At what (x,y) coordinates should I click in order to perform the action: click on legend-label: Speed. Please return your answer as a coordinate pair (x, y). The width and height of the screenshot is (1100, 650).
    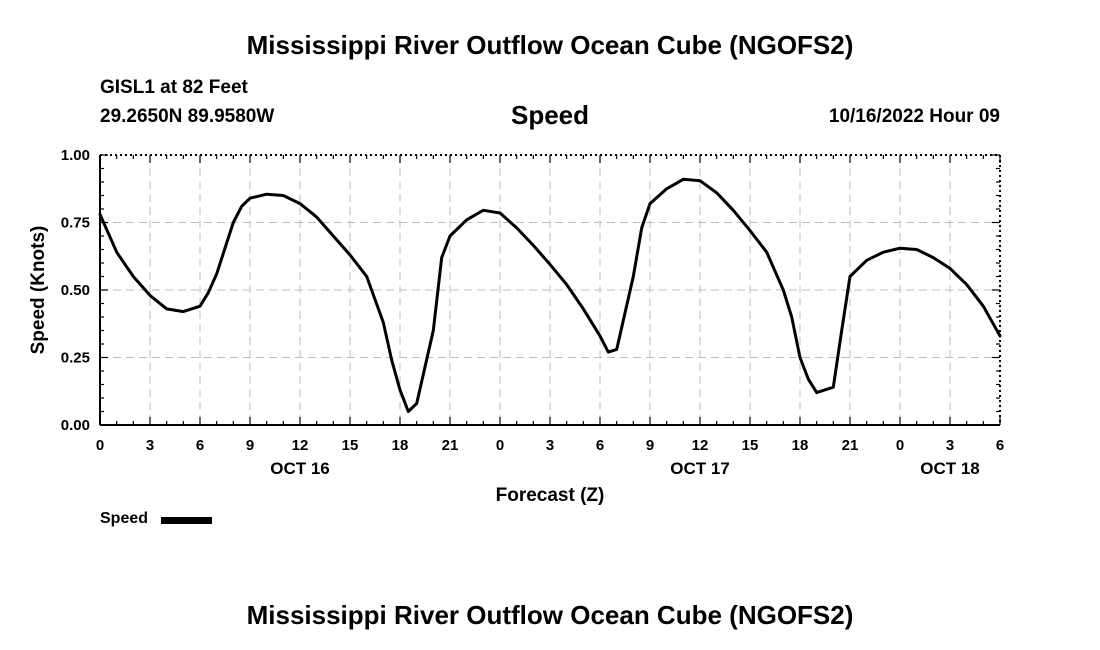
    Looking at the image, I should click on (124, 518).